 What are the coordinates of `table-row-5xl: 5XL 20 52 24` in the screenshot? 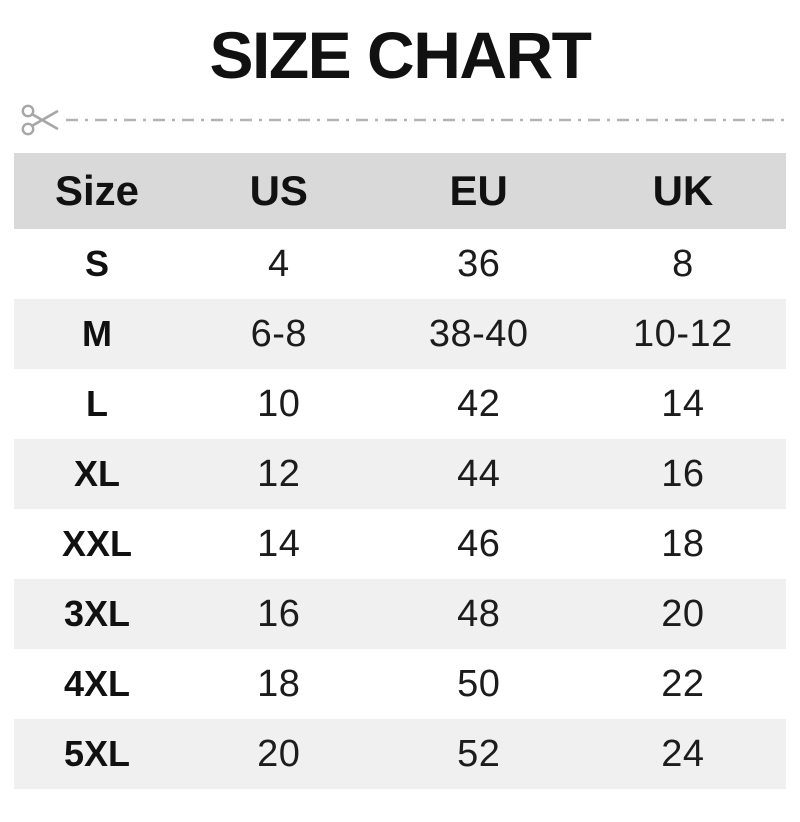 It's located at (400, 754).